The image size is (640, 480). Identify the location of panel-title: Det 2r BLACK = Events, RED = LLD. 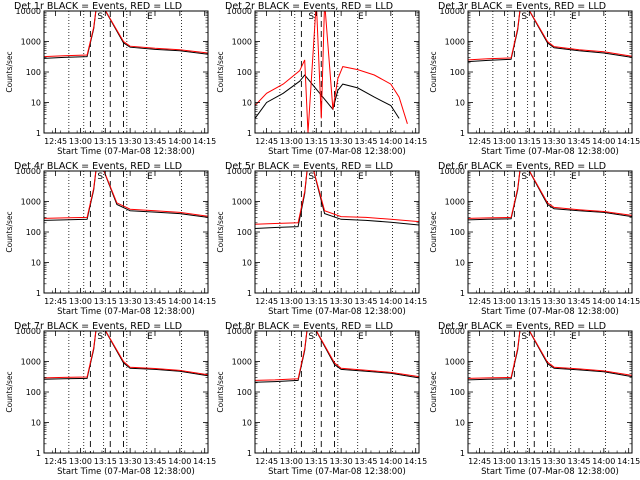
(309, 6).